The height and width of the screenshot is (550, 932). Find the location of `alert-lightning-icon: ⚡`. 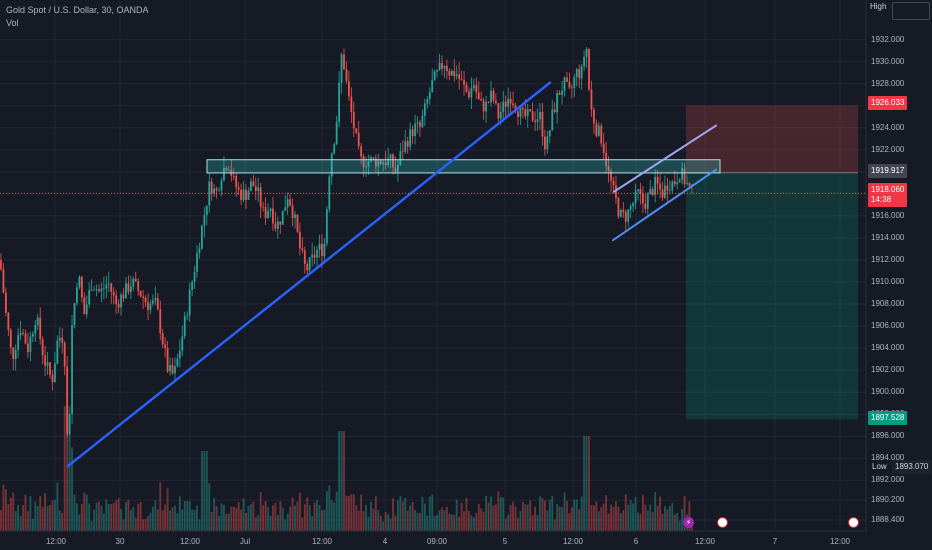

alert-lightning-icon: ⚡ is located at coordinates (688, 522).